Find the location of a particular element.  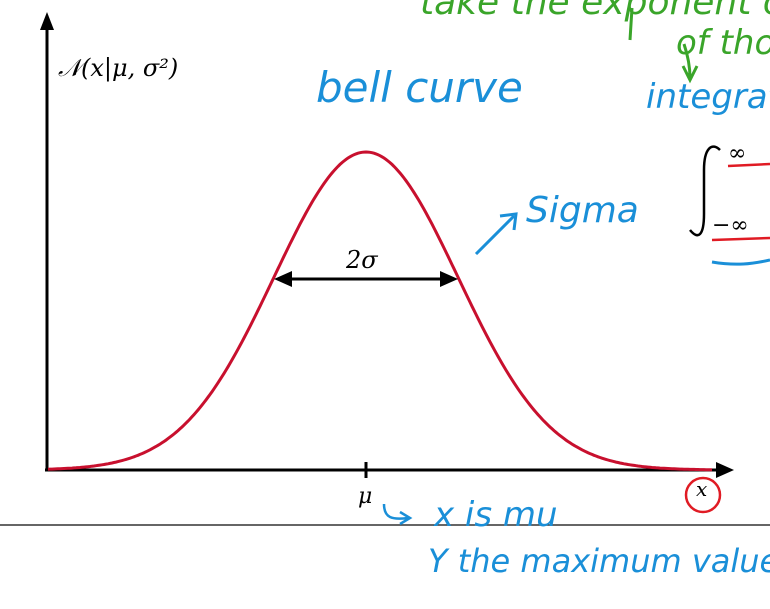

x-circle-annotation is located at coordinates (703, 495).